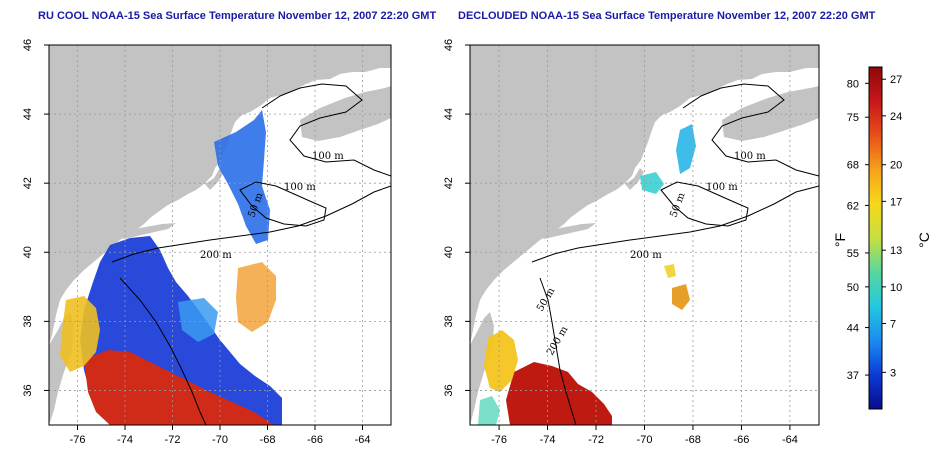 The height and width of the screenshot is (475, 950). What do you see at coordinates (646, 255) in the screenshot?
I see `right-contour-label-200m: 200 m` at bounding box center [646, 255].